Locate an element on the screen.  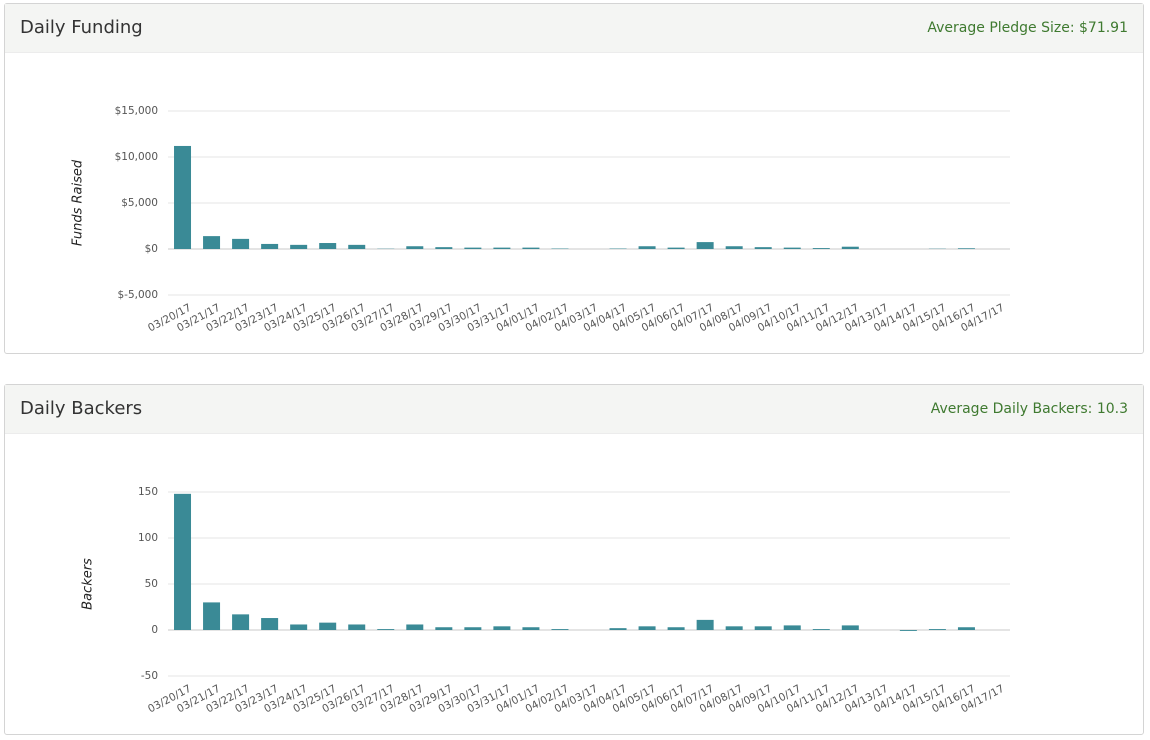
panel-title: Daily Funding is located at coordinates (81, 27).